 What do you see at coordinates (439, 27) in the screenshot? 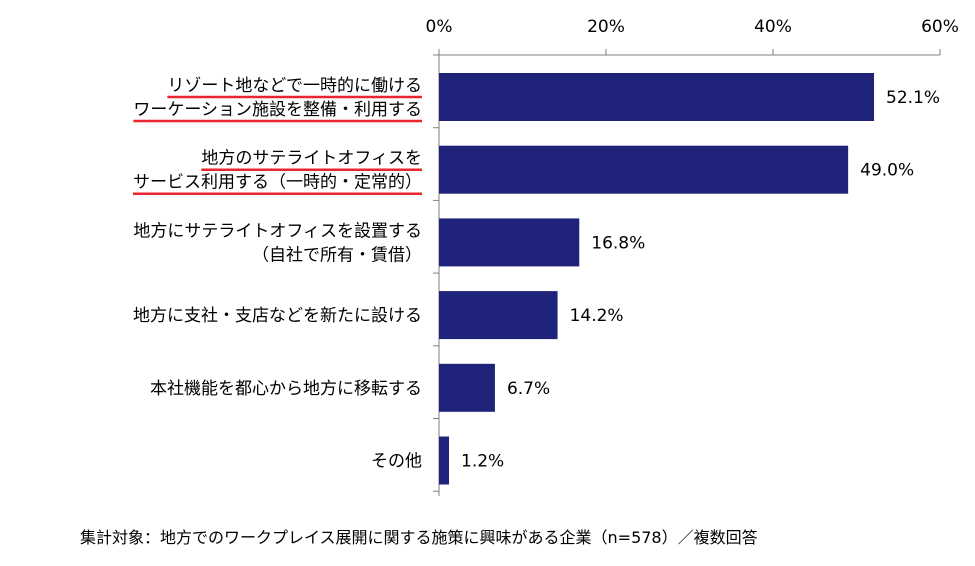
I see `x-tick-label: 0%` at bounding box center [439, 27].